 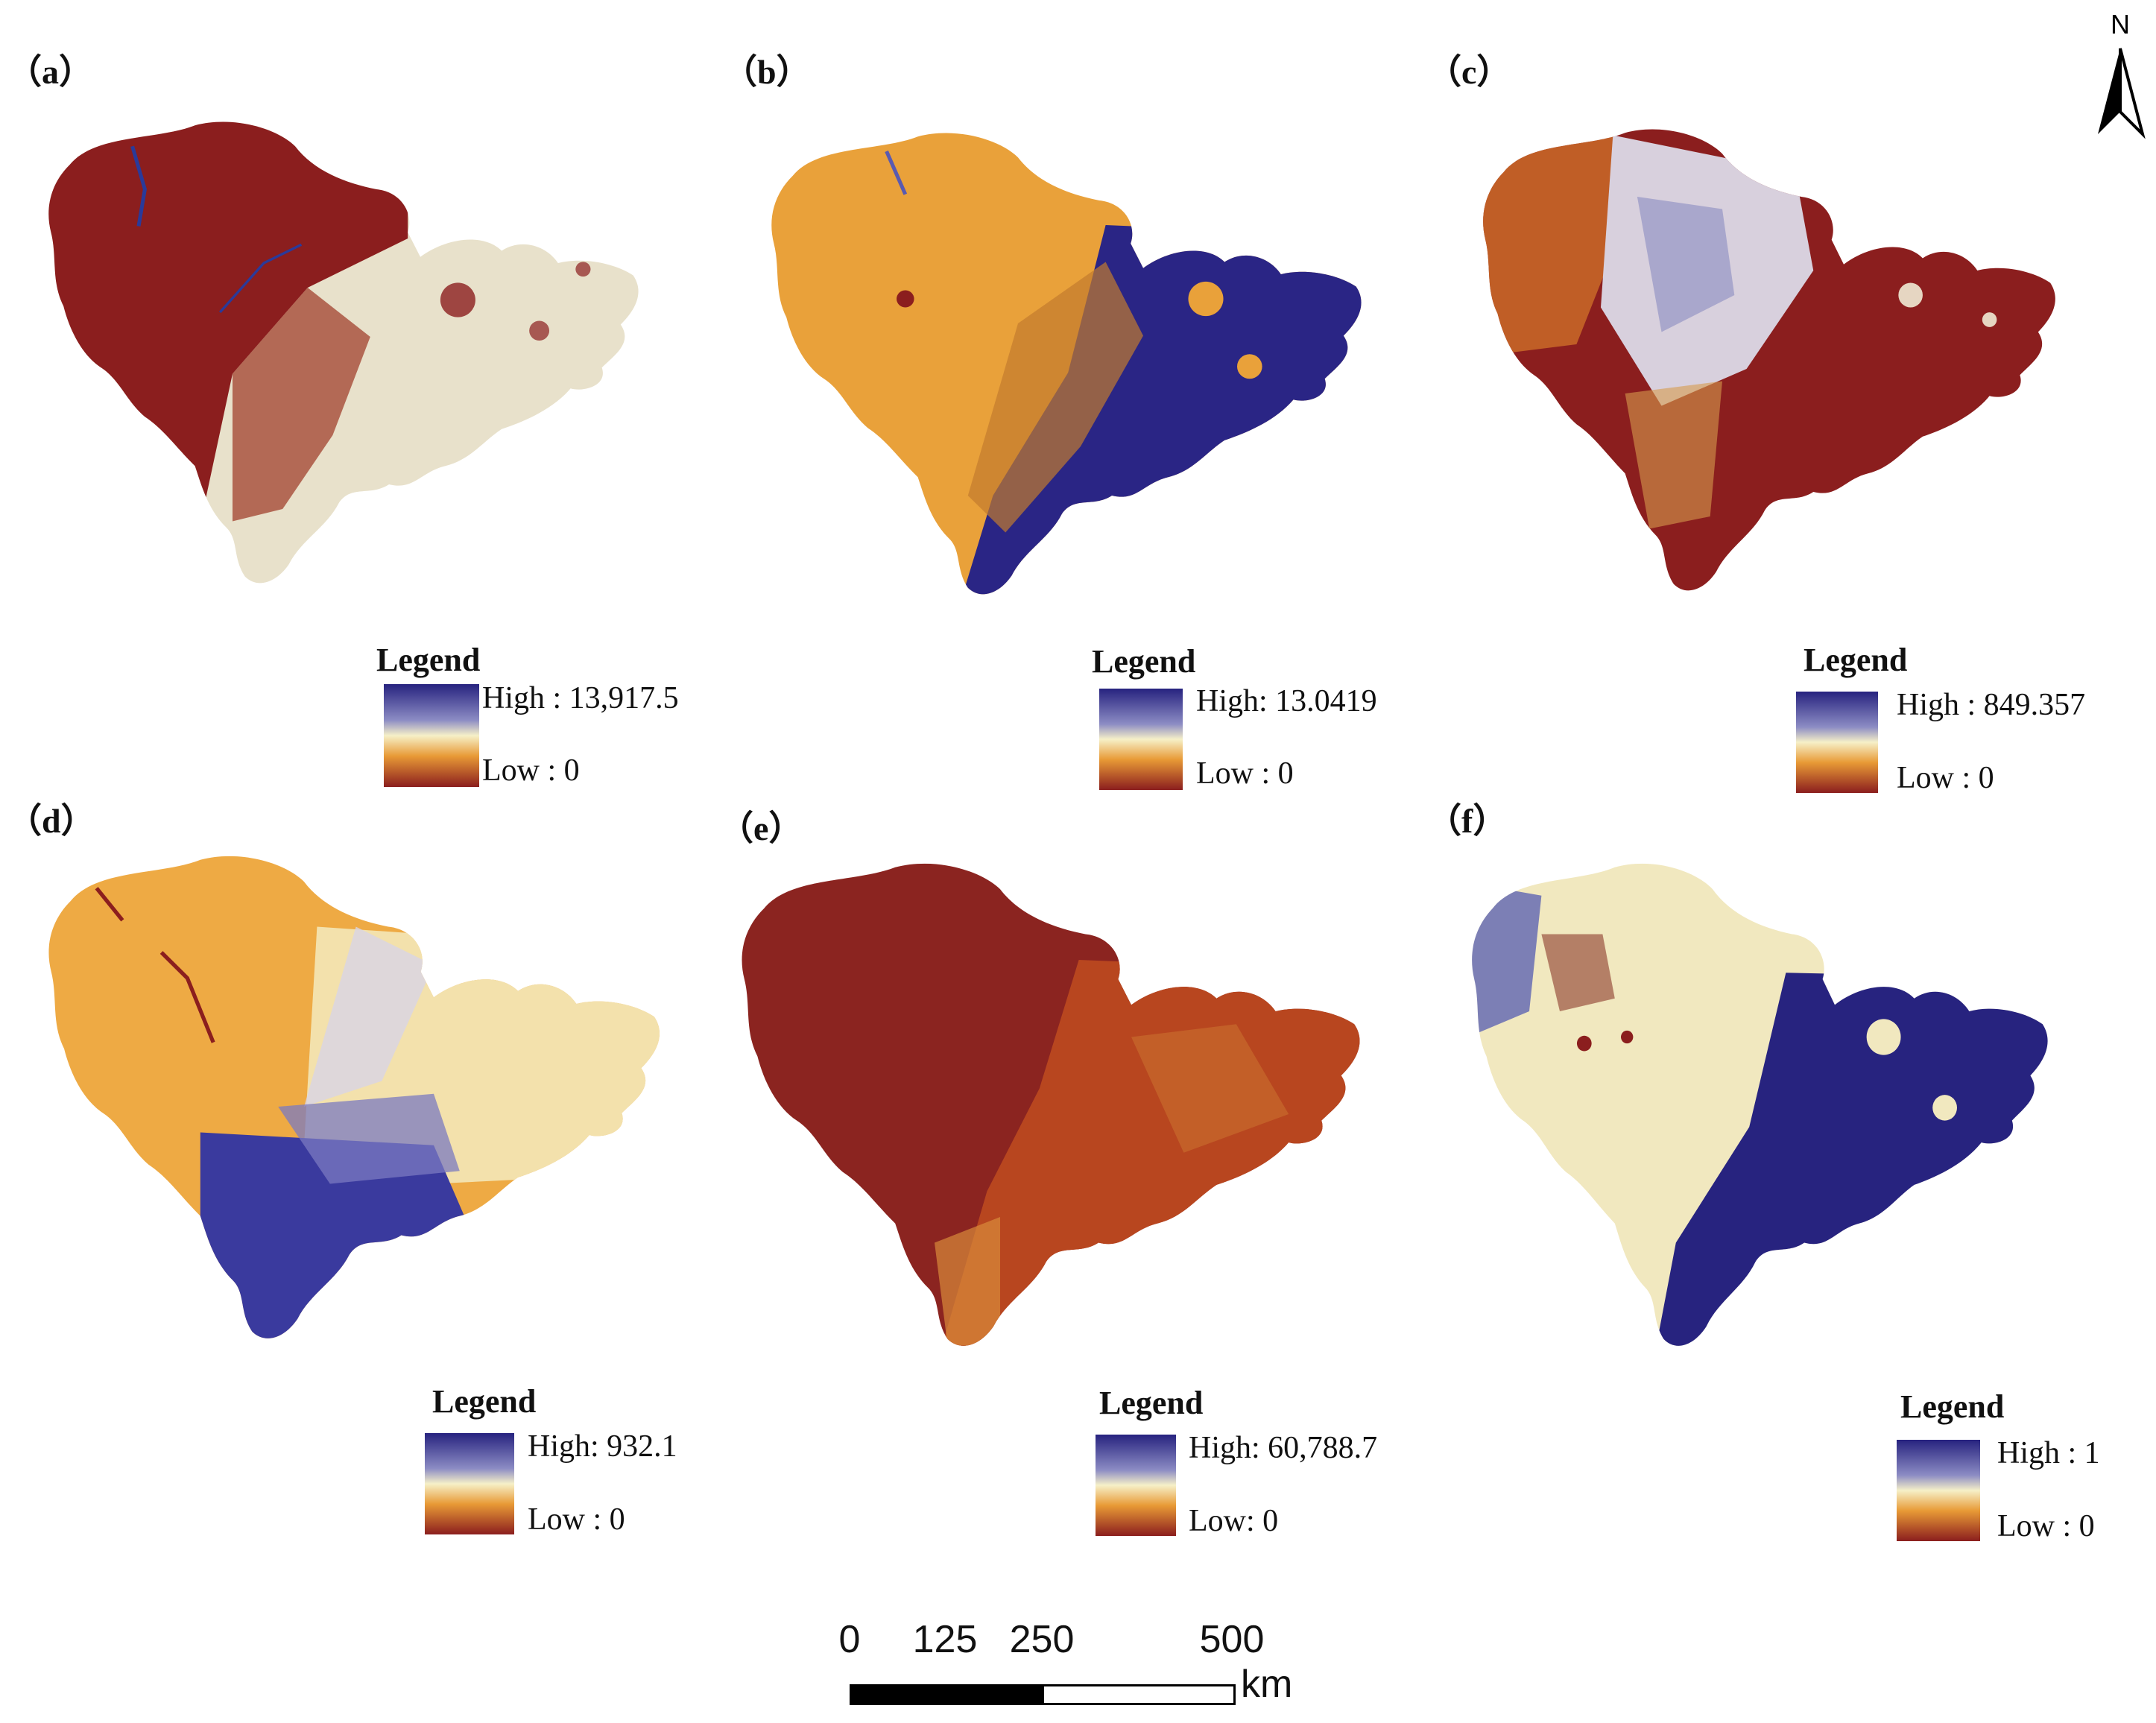 What do you see at coordinates (531, 770) in the screenshot?
I see `legend-low-a: Low : 0` at bounding box center [531, 770].